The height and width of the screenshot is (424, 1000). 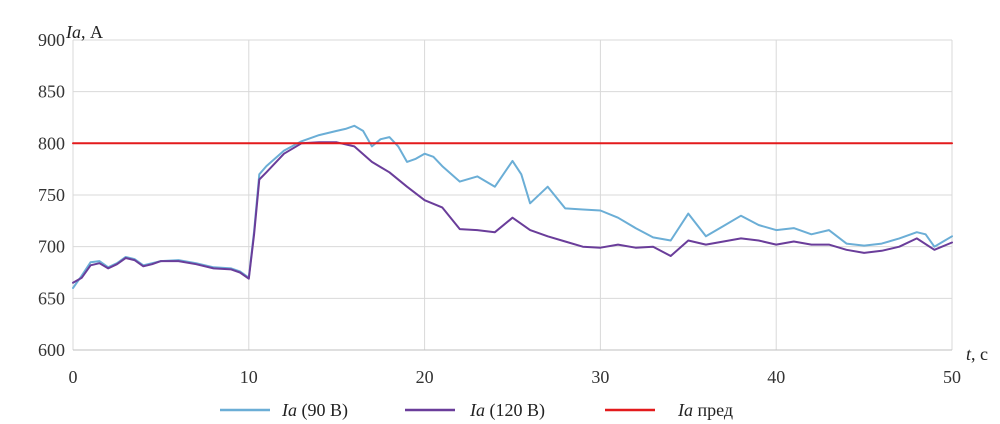 What do you see at coordinates (73, 377) in the screenshot?
I see `x-tick-label-0: 0` at bounding box center [73, 377].